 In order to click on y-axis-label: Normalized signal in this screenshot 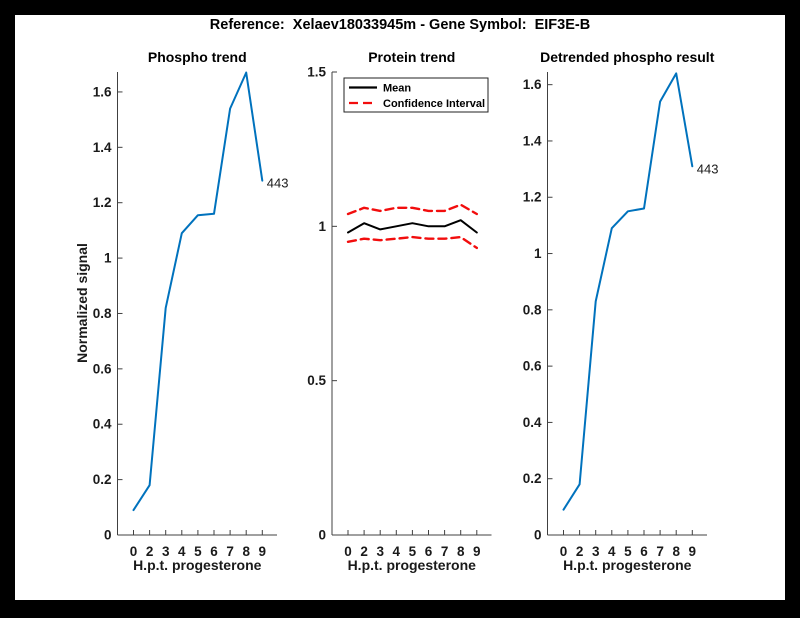, I will do `click(82, 303)`.